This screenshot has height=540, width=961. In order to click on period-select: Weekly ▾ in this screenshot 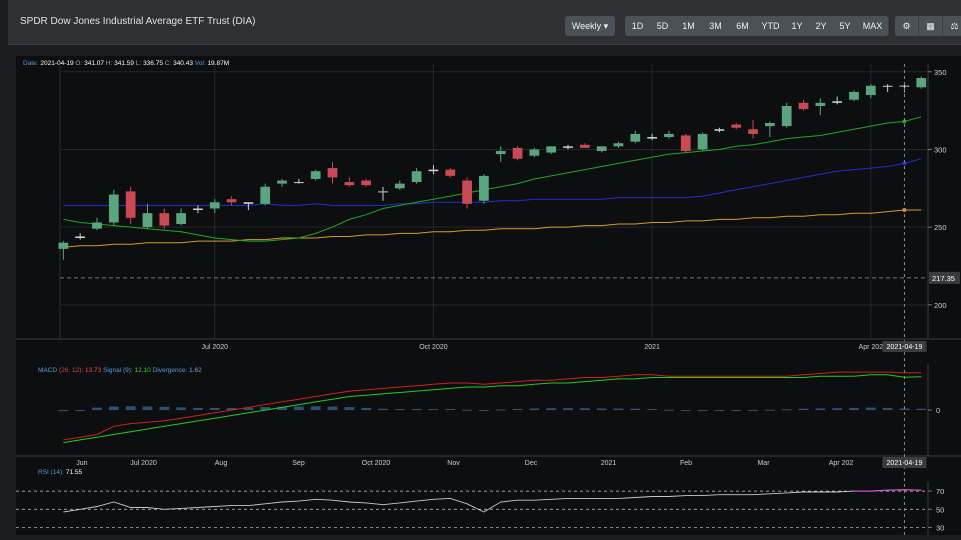, I will do `click(590, 26)`.